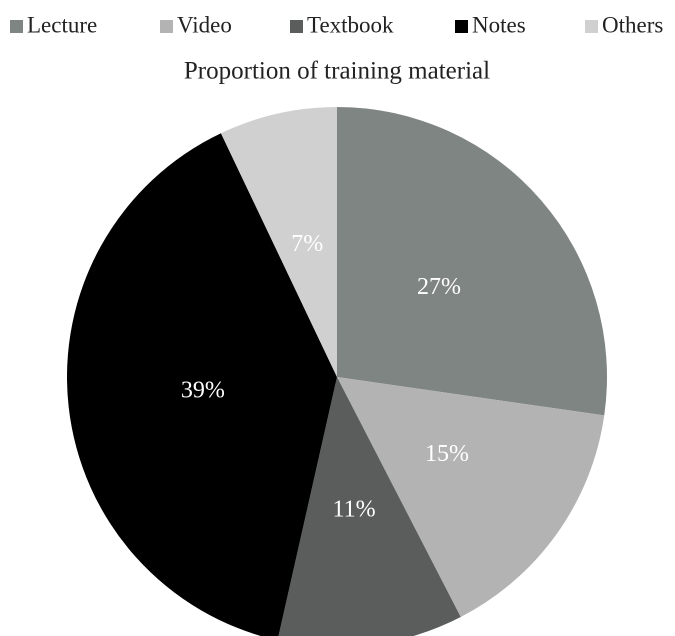  What do you see at coordinates (632, 24) in the screenshot?
I see `legend-label: Others` at bounding box center [632, 24].